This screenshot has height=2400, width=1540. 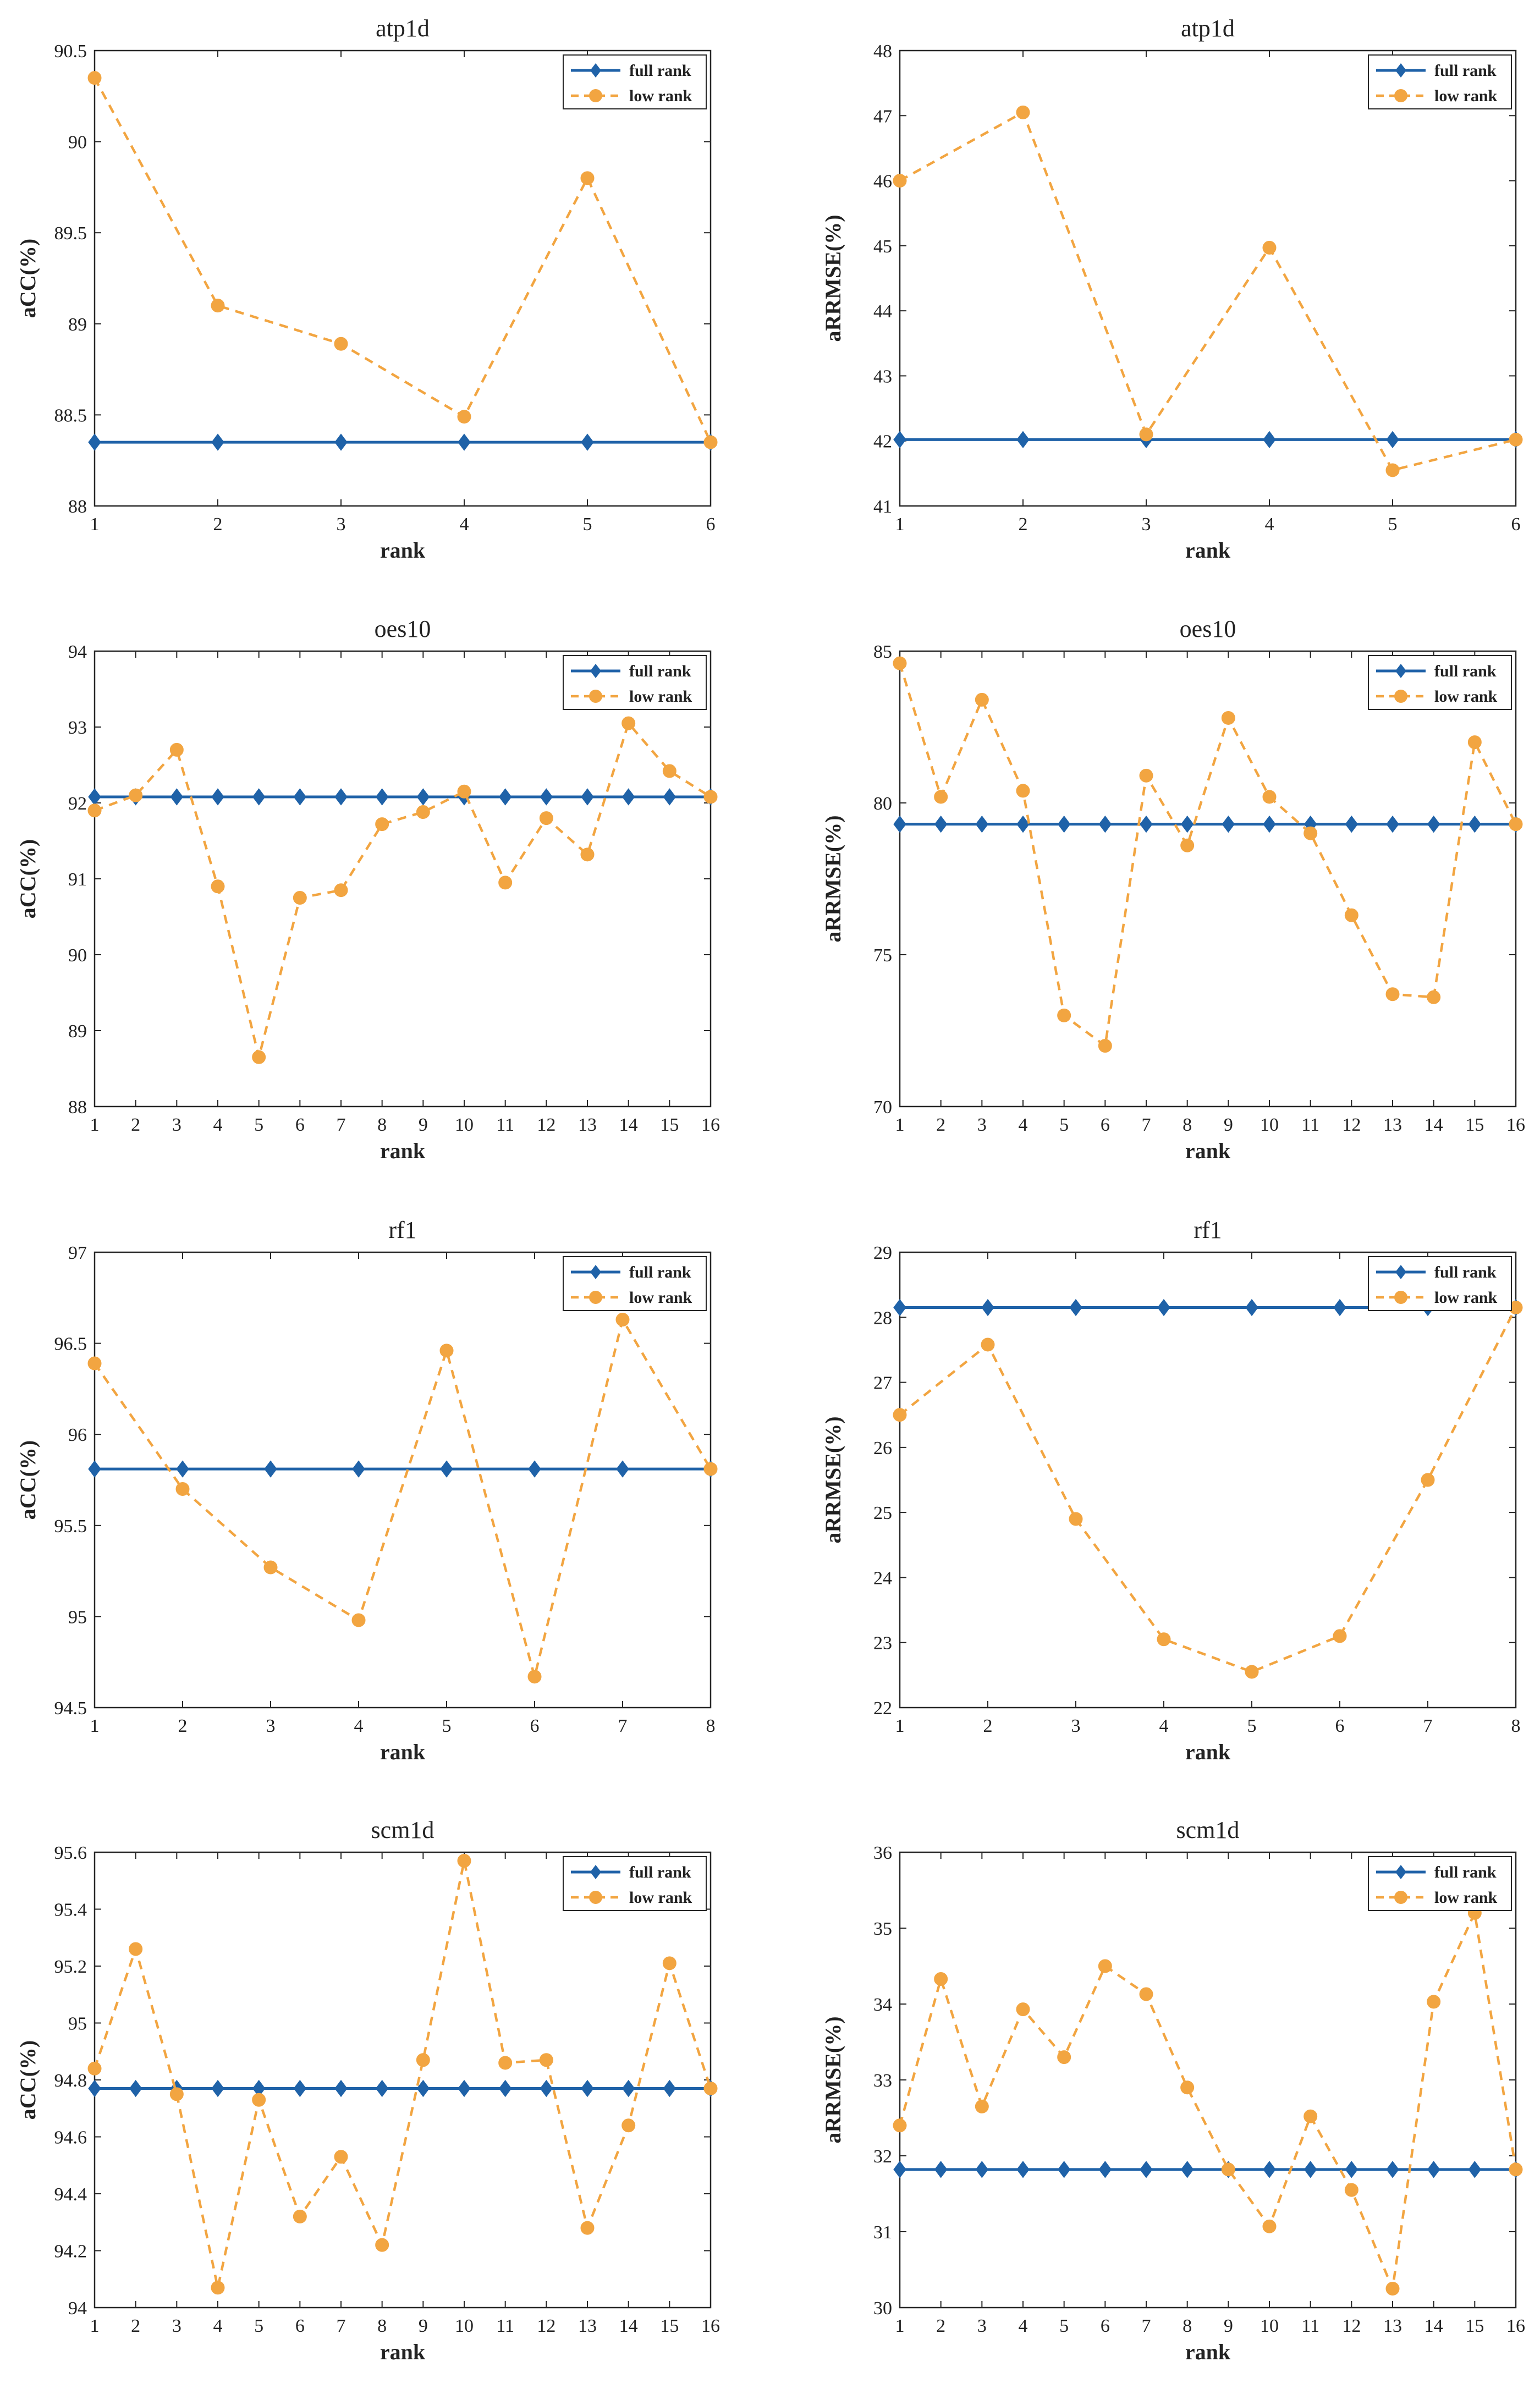 What do you see at coordinates (403, 1829) in the screenshot?
I see `chart-title: scm1d` at bounding box center [403, 1829].